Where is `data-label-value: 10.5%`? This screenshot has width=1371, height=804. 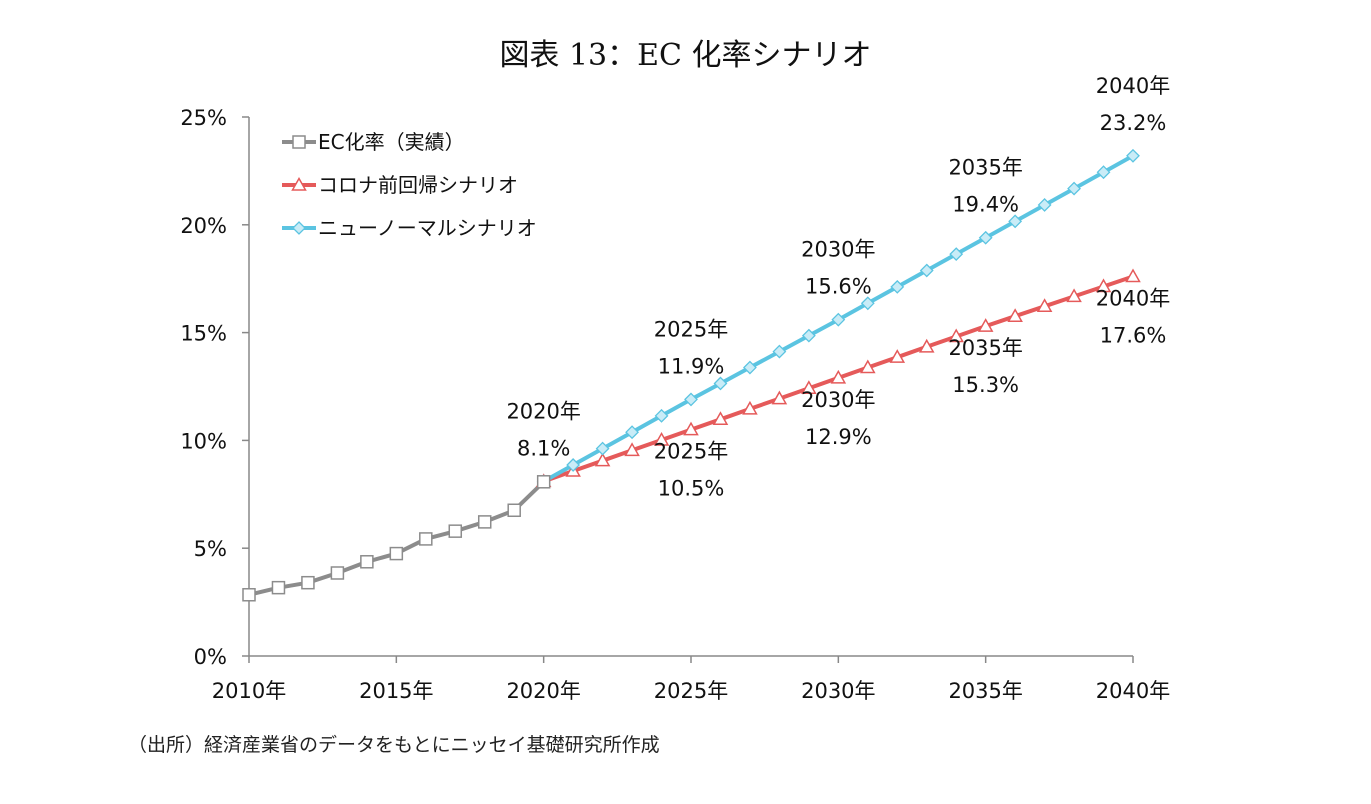 data-label-value: 10.5% is located at coordinates (691, 489).